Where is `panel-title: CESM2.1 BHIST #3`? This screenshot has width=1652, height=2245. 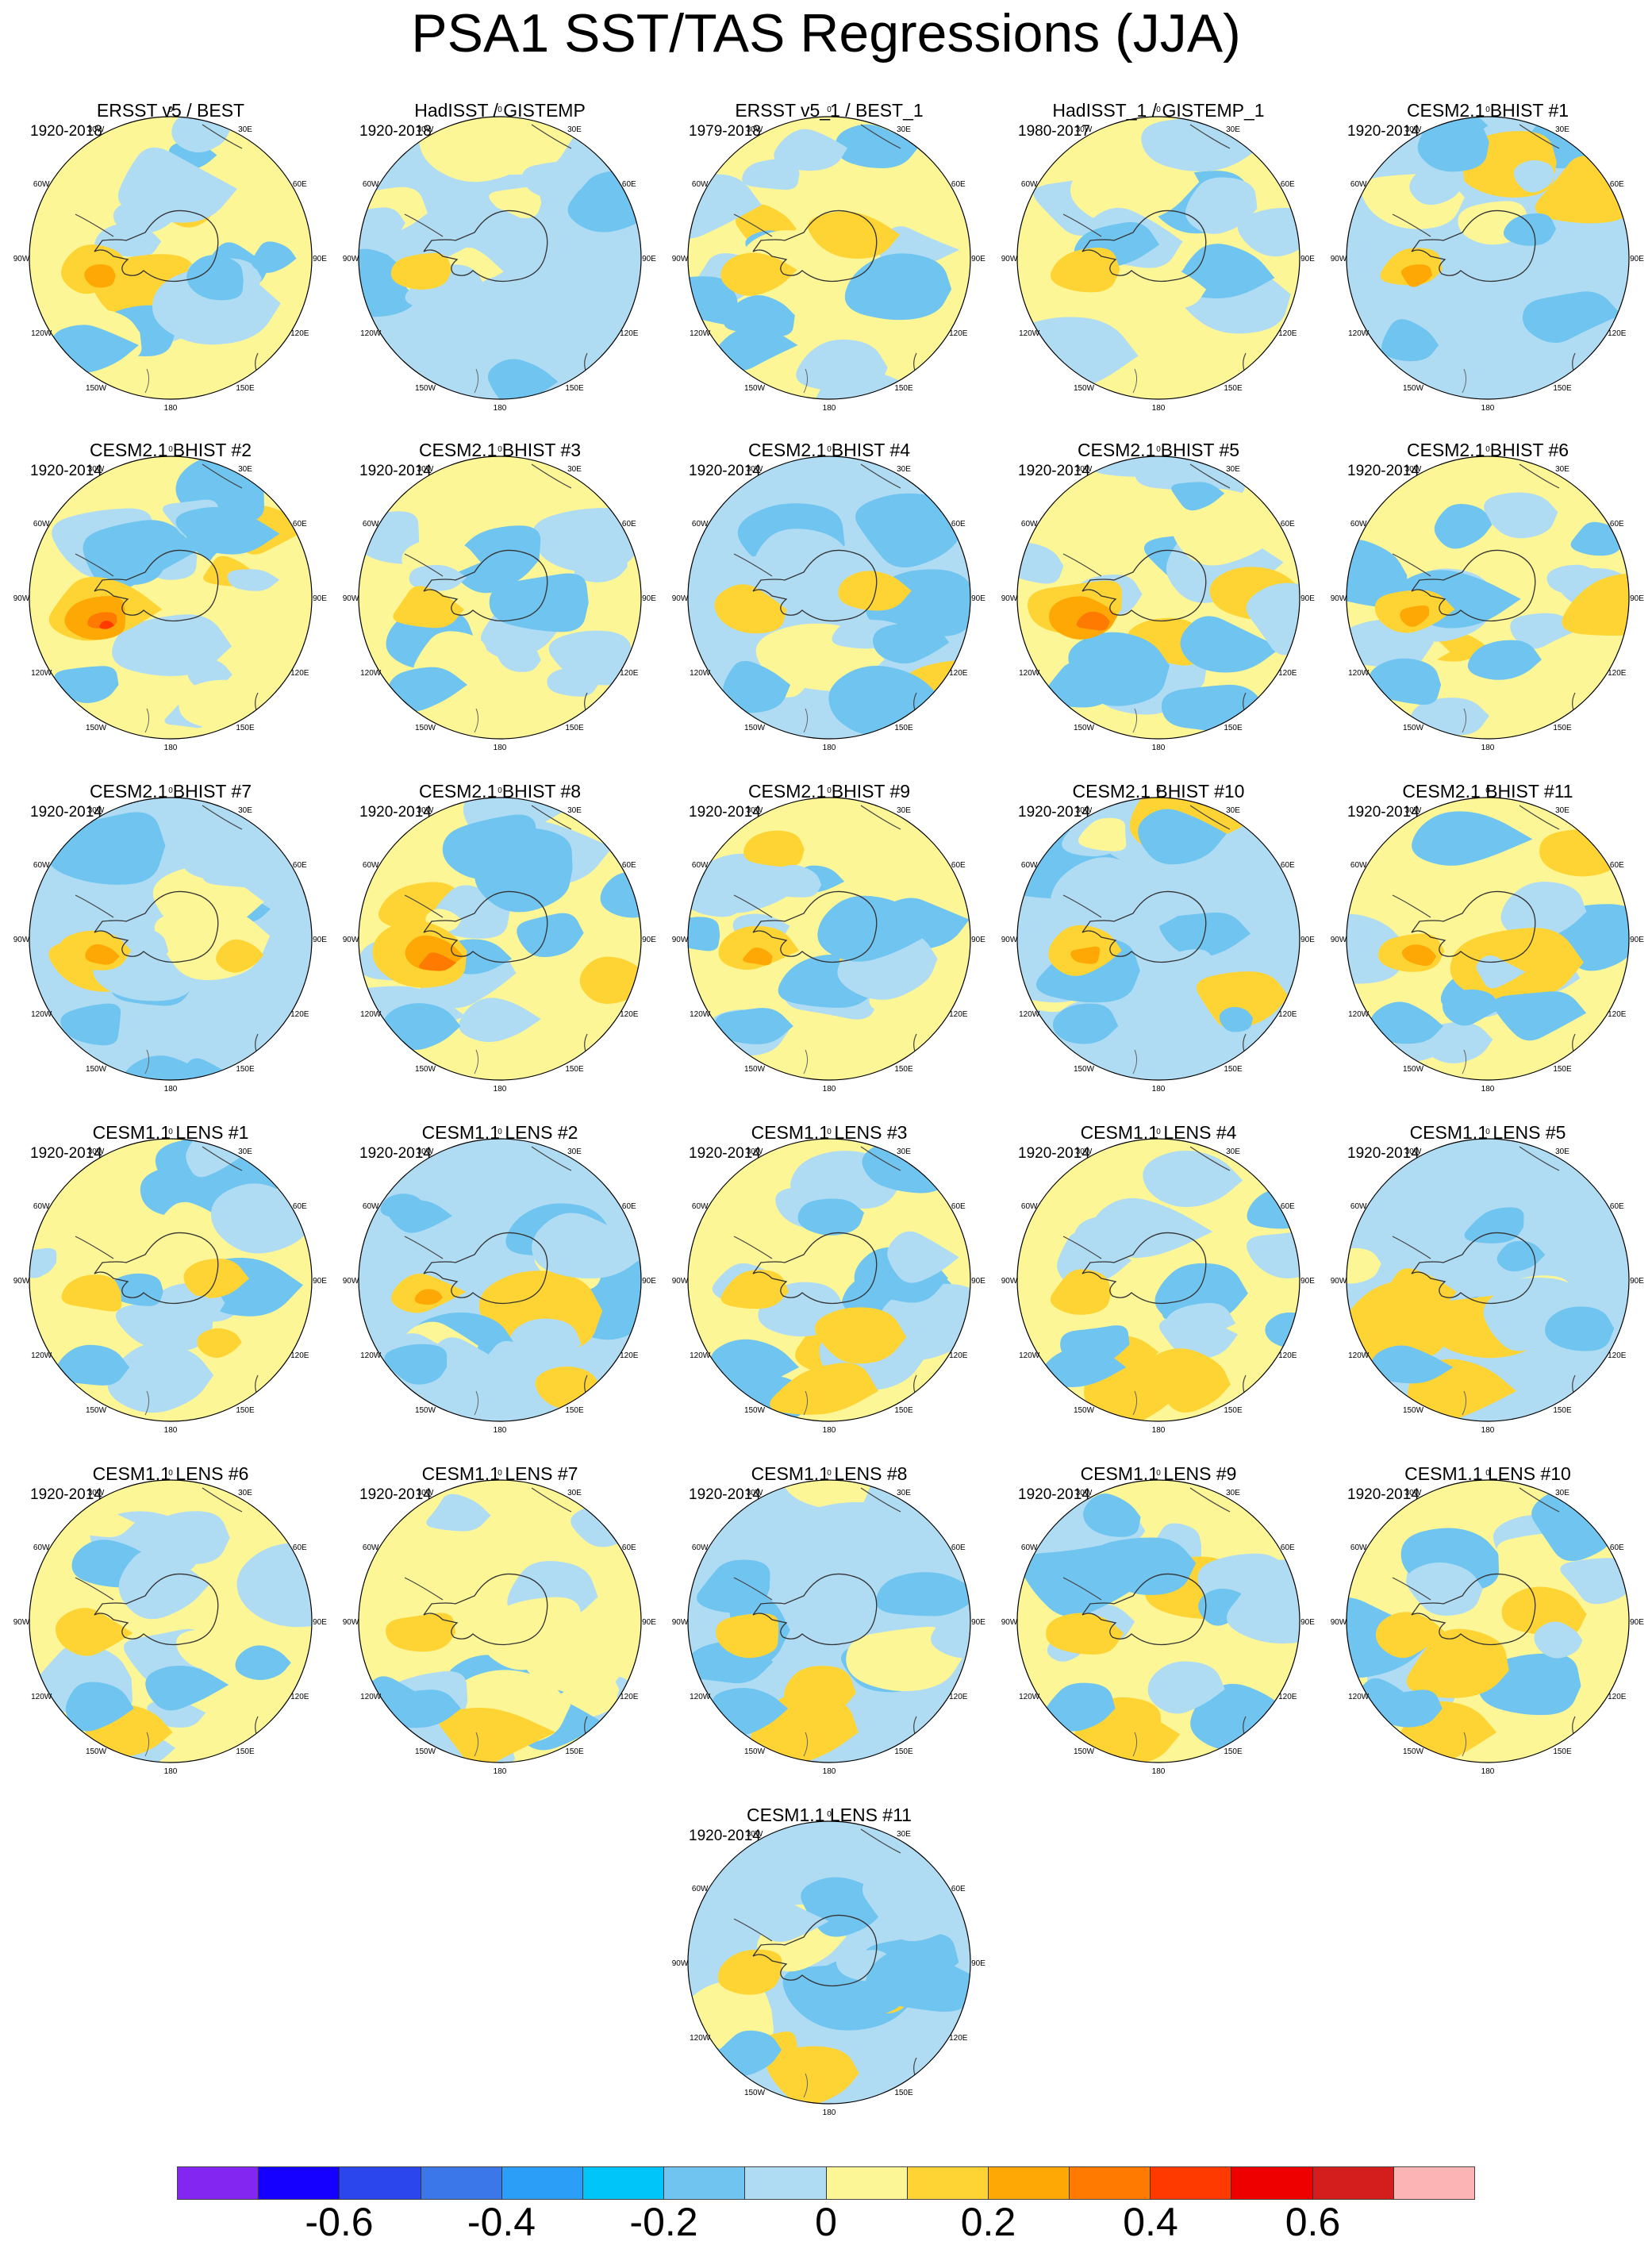
panel-title: CESM2.1 BHIST #3 is located at coordinates (500, 450).